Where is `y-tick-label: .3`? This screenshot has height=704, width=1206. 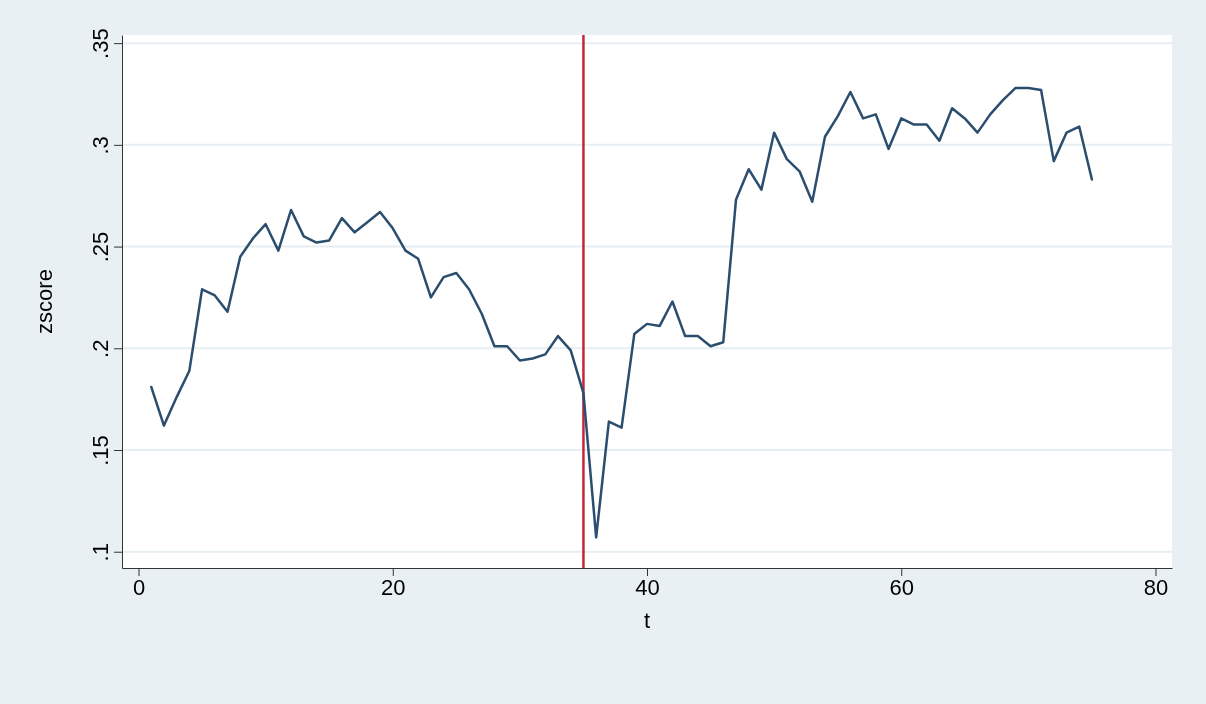 y-tick-label: .3 is located at coordinates (100, 145).